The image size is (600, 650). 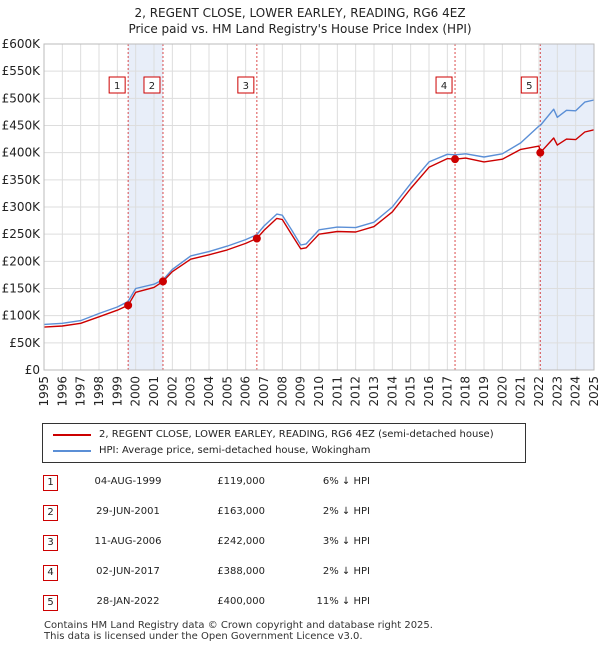 What do you see at coordinates (22, 44) in the screenshot?
I see `y-tick-label: £600K` at bounding box center [22, 44].